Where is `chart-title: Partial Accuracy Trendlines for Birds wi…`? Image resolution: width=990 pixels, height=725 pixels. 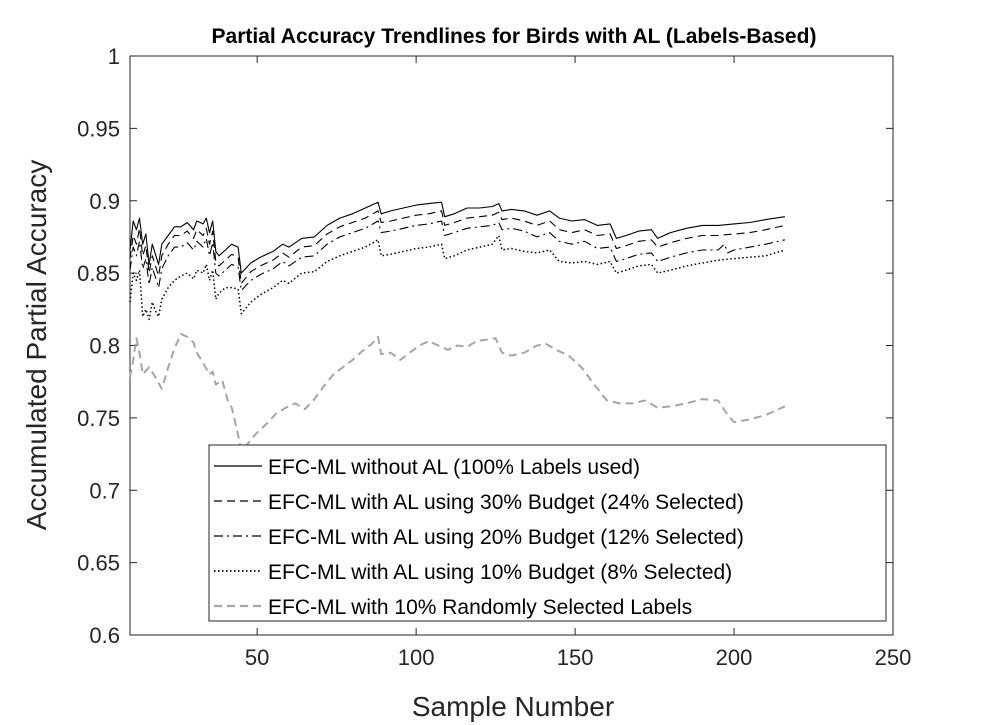
chart-title: Partial Accuracy Trendlines for Birds wi… is located at coordinates (514, 36).